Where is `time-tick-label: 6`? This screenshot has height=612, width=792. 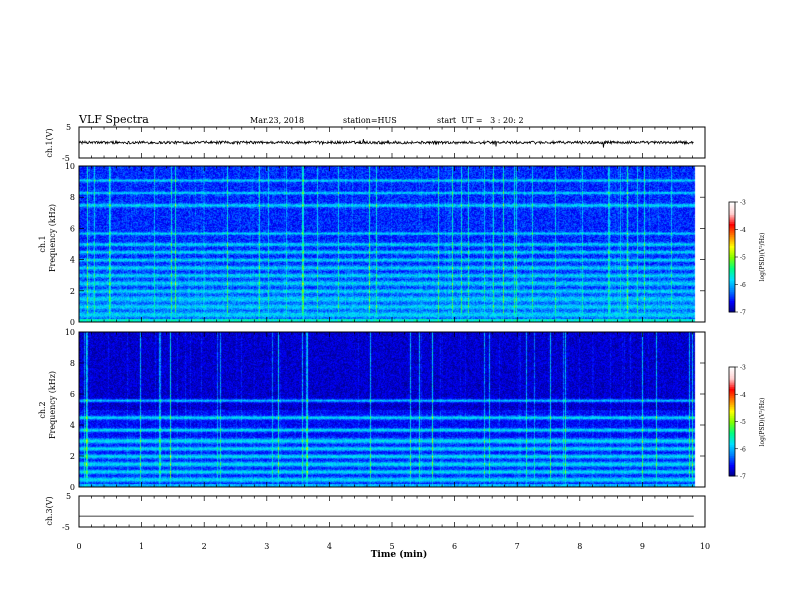 time-tick-label: 6 is located at coordinates (454, 546).